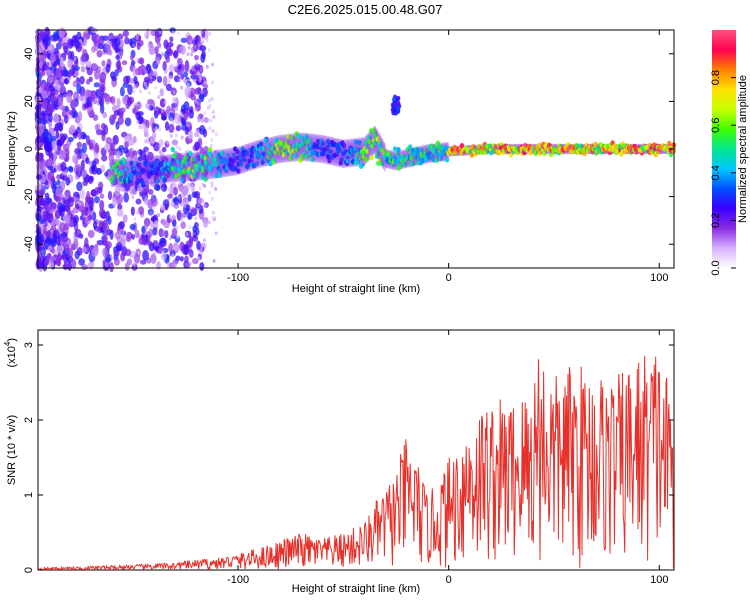  I want to click on snr-multiplier-exponent: 4, so click(7, 343).